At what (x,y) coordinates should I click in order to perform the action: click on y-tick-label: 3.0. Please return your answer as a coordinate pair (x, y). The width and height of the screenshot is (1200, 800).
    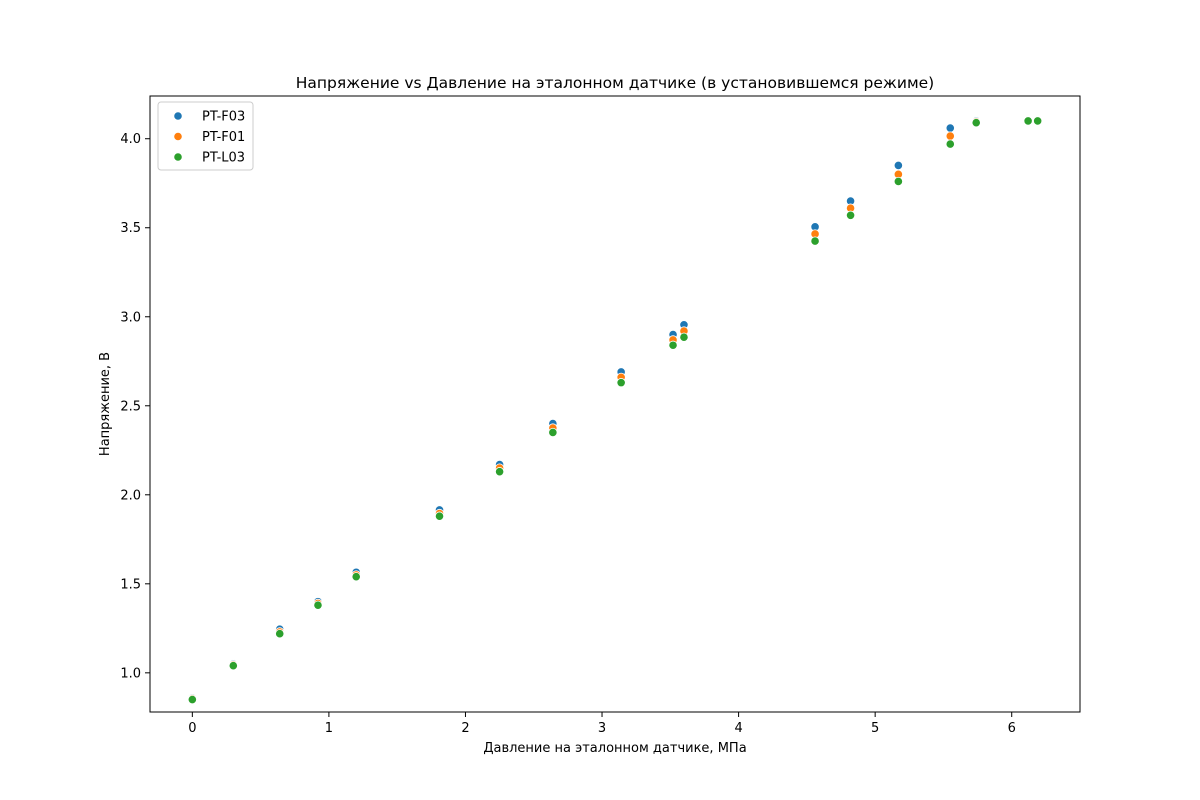
    Looking at the image, I should click on (130, 317).